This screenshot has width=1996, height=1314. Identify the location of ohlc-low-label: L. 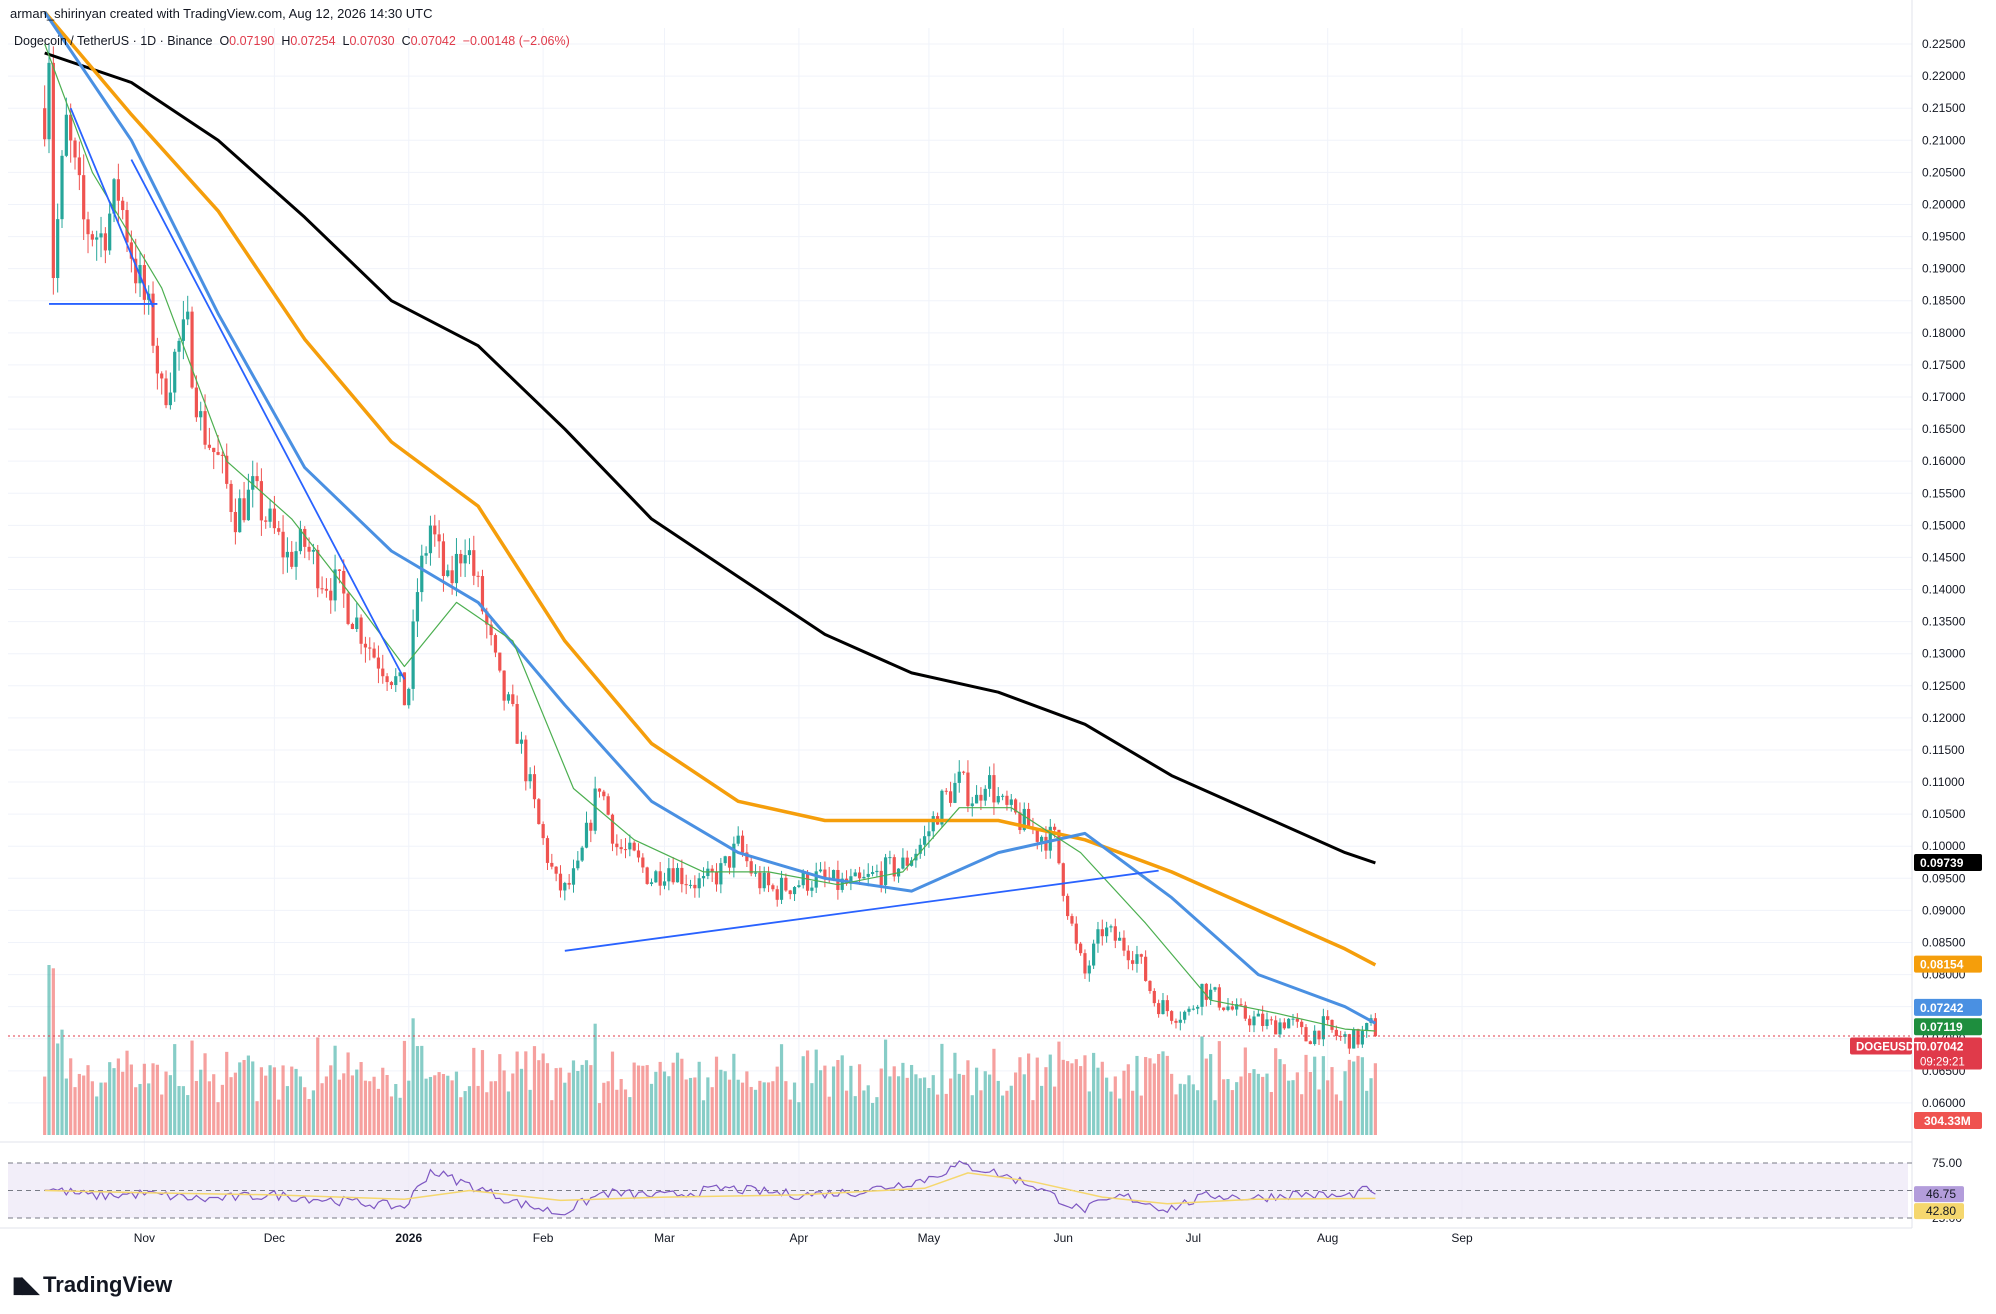
(346, 41).